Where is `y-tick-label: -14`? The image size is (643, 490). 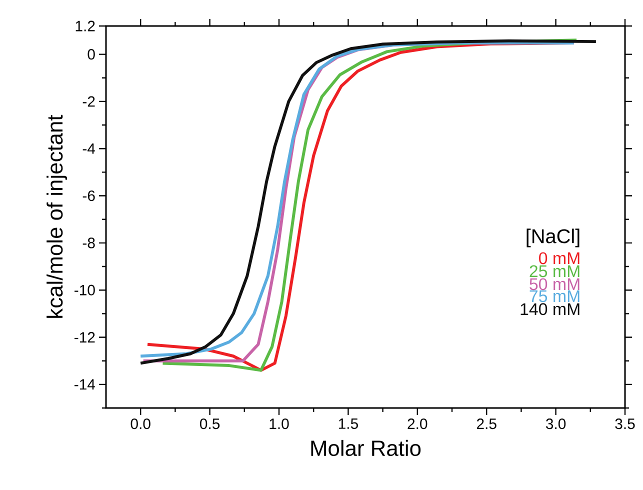
y-tick-label: -14 is located at coordinates (85, 384).